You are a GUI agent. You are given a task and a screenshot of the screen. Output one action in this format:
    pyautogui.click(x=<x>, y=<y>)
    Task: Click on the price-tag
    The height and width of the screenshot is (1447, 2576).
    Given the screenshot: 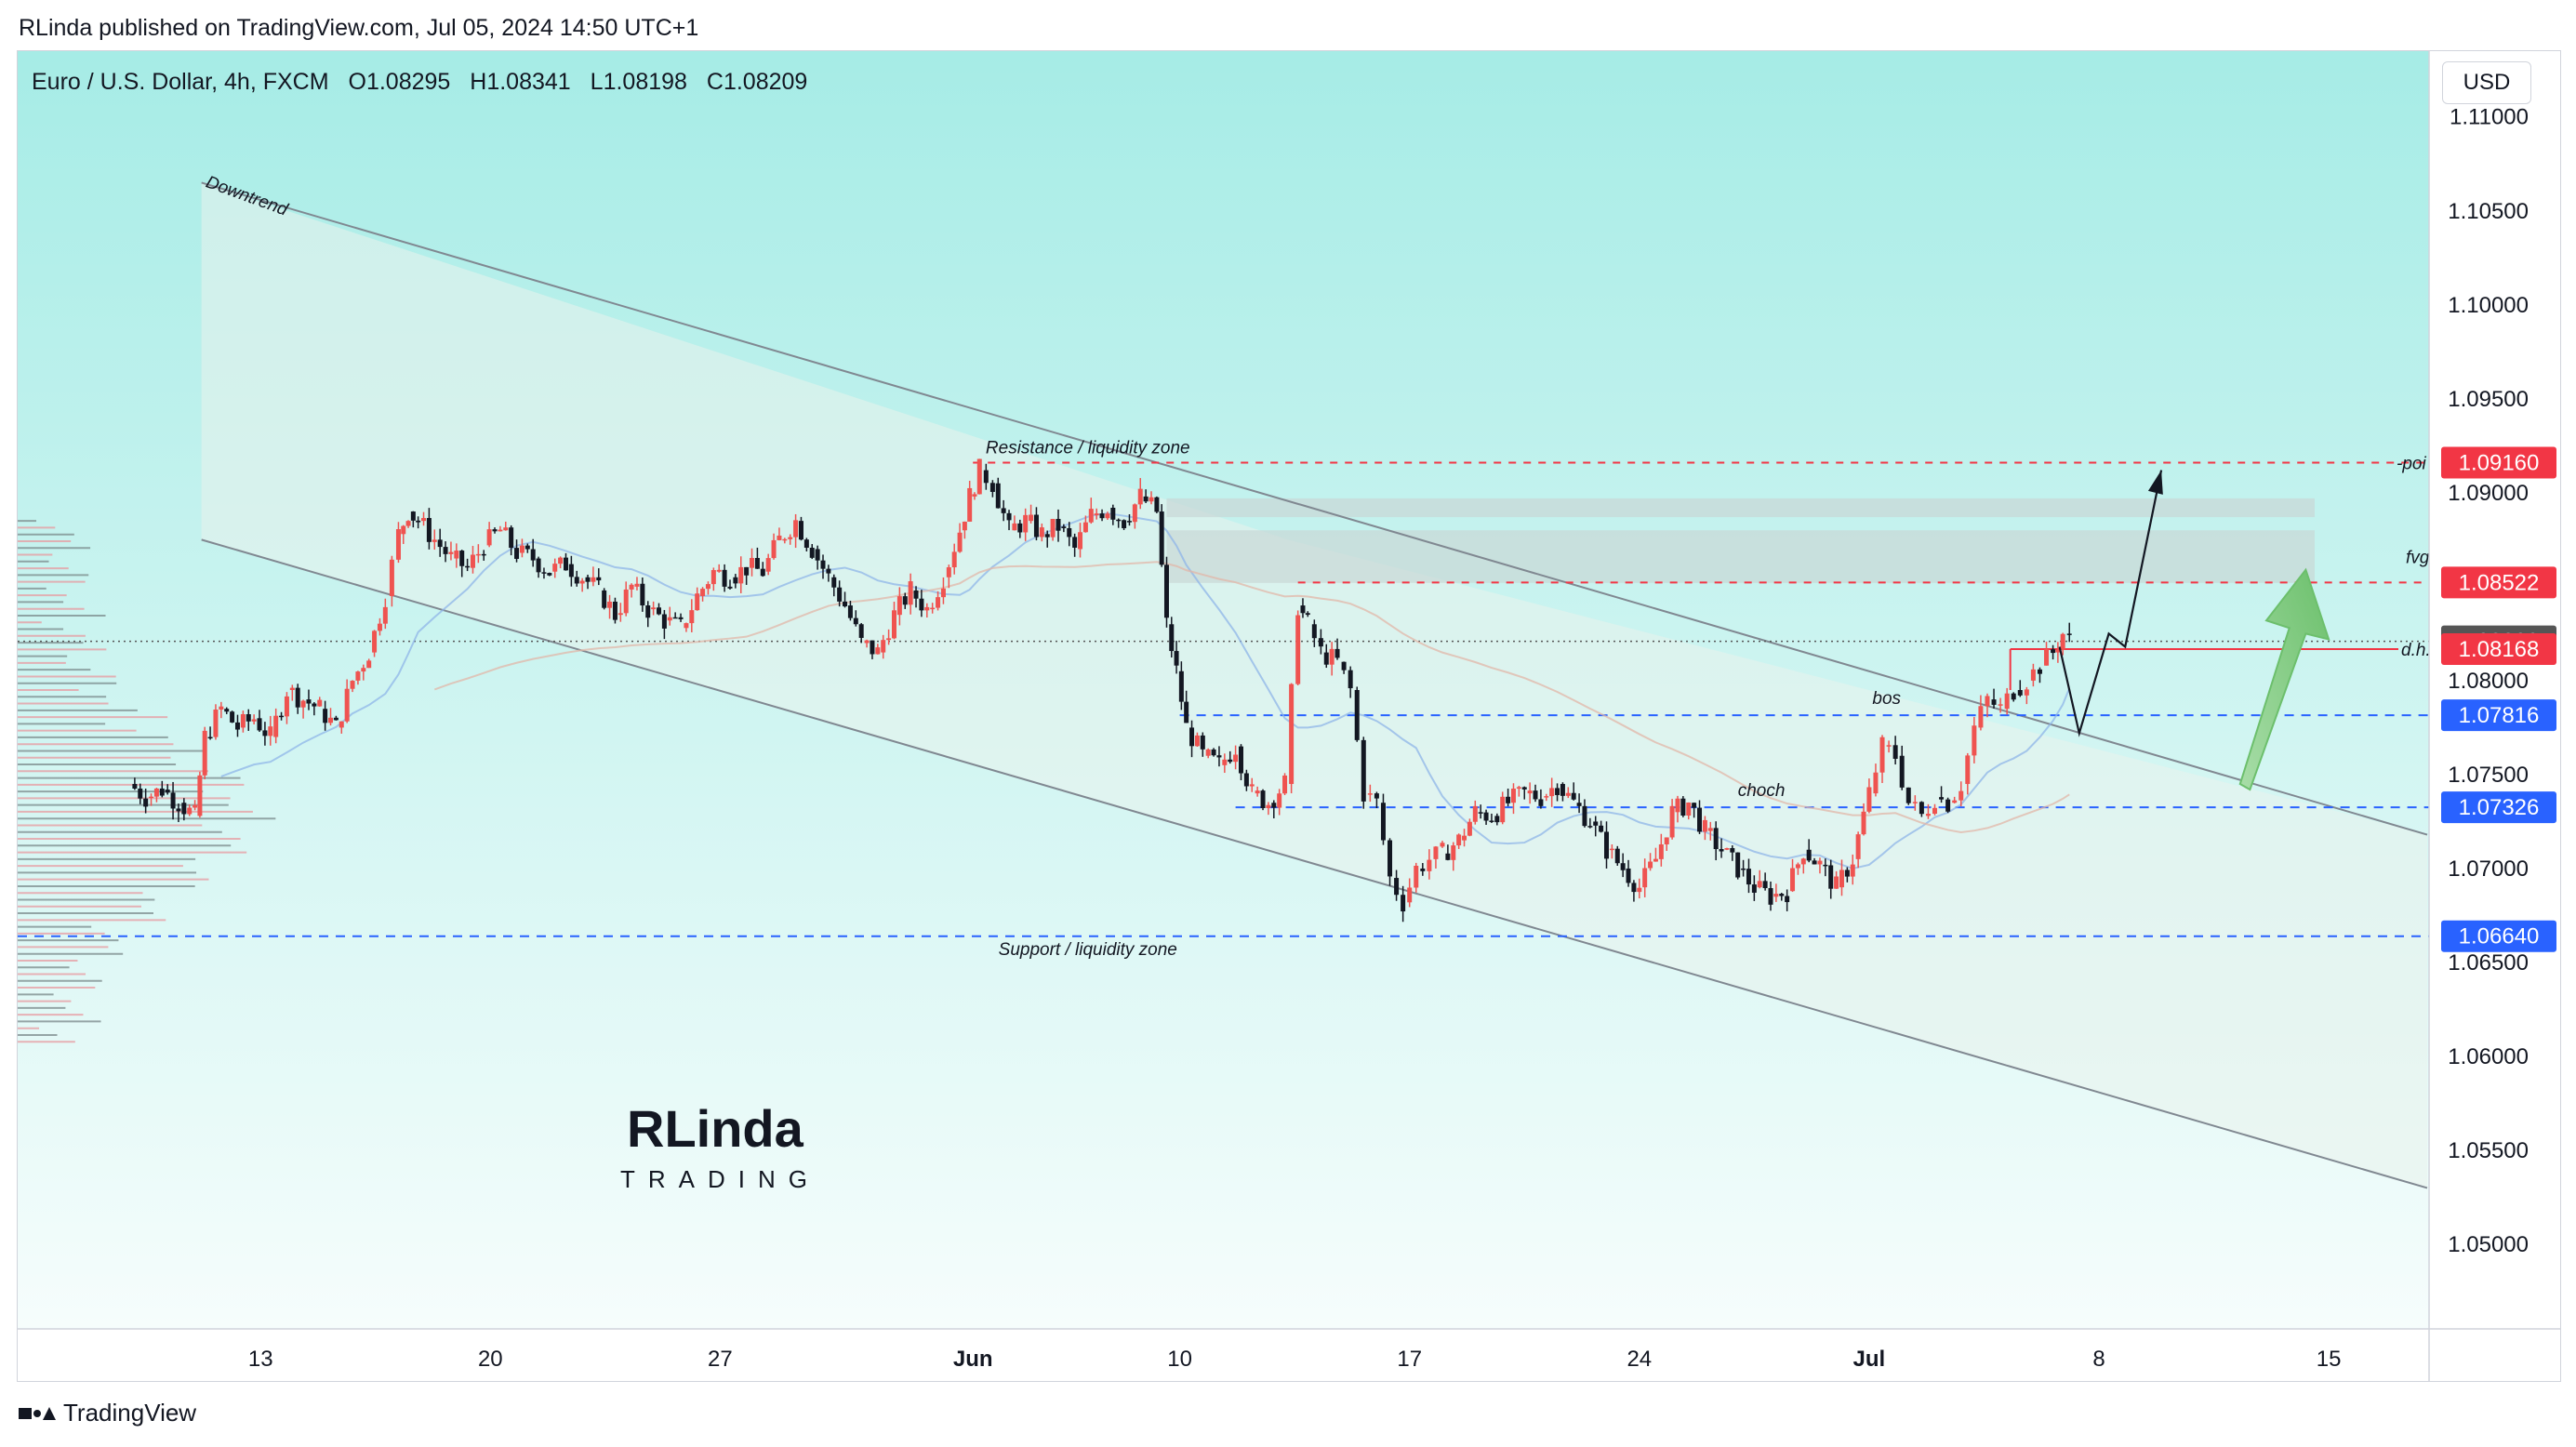 What is the action you would take?
    pyautogui.click(x=2498, y=582)
    